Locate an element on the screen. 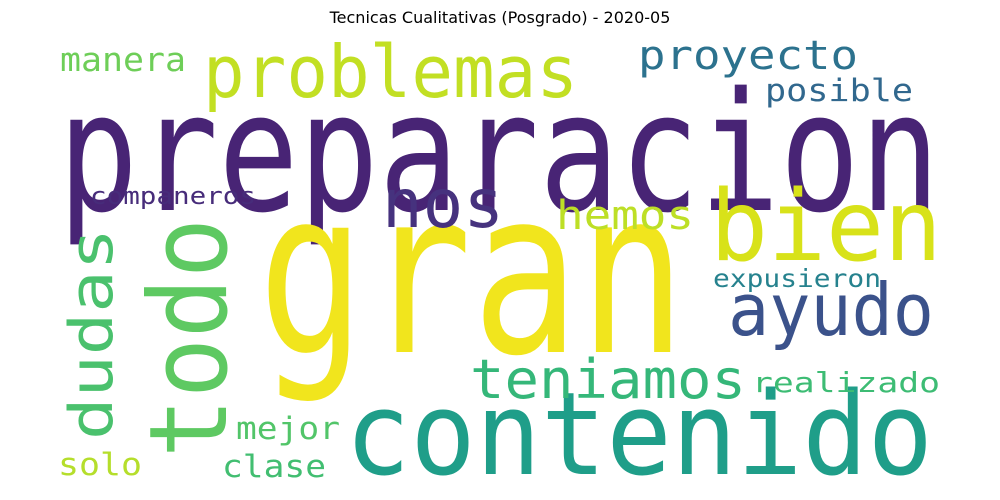  word-ayudo: ayudo is located at coordinates (831, 310).